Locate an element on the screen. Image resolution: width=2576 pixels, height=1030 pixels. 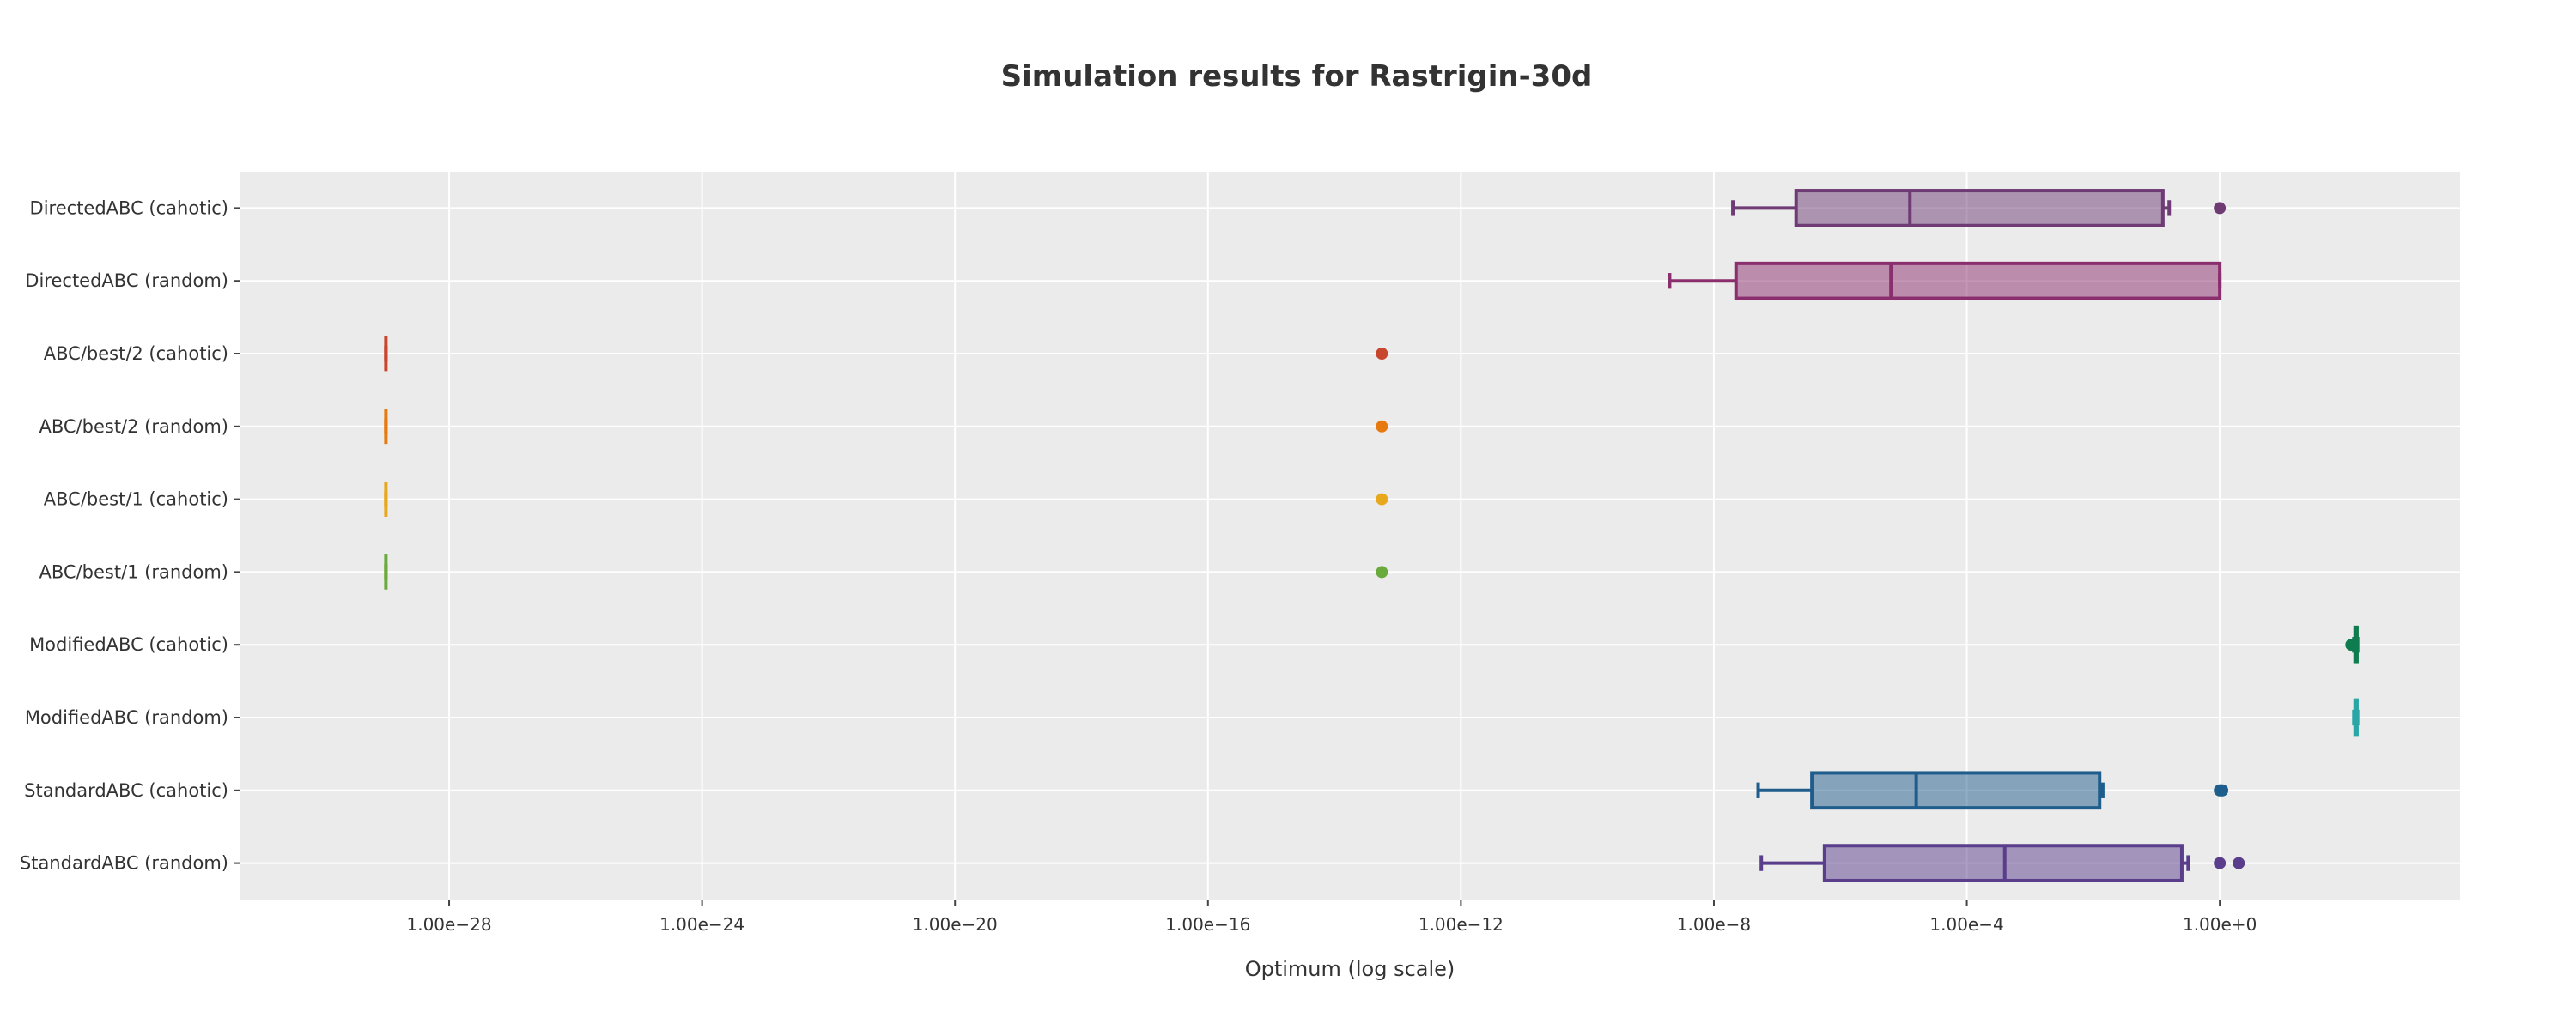
x-tick-label: 1.00e−8 is located at coordinates (1714, 924).